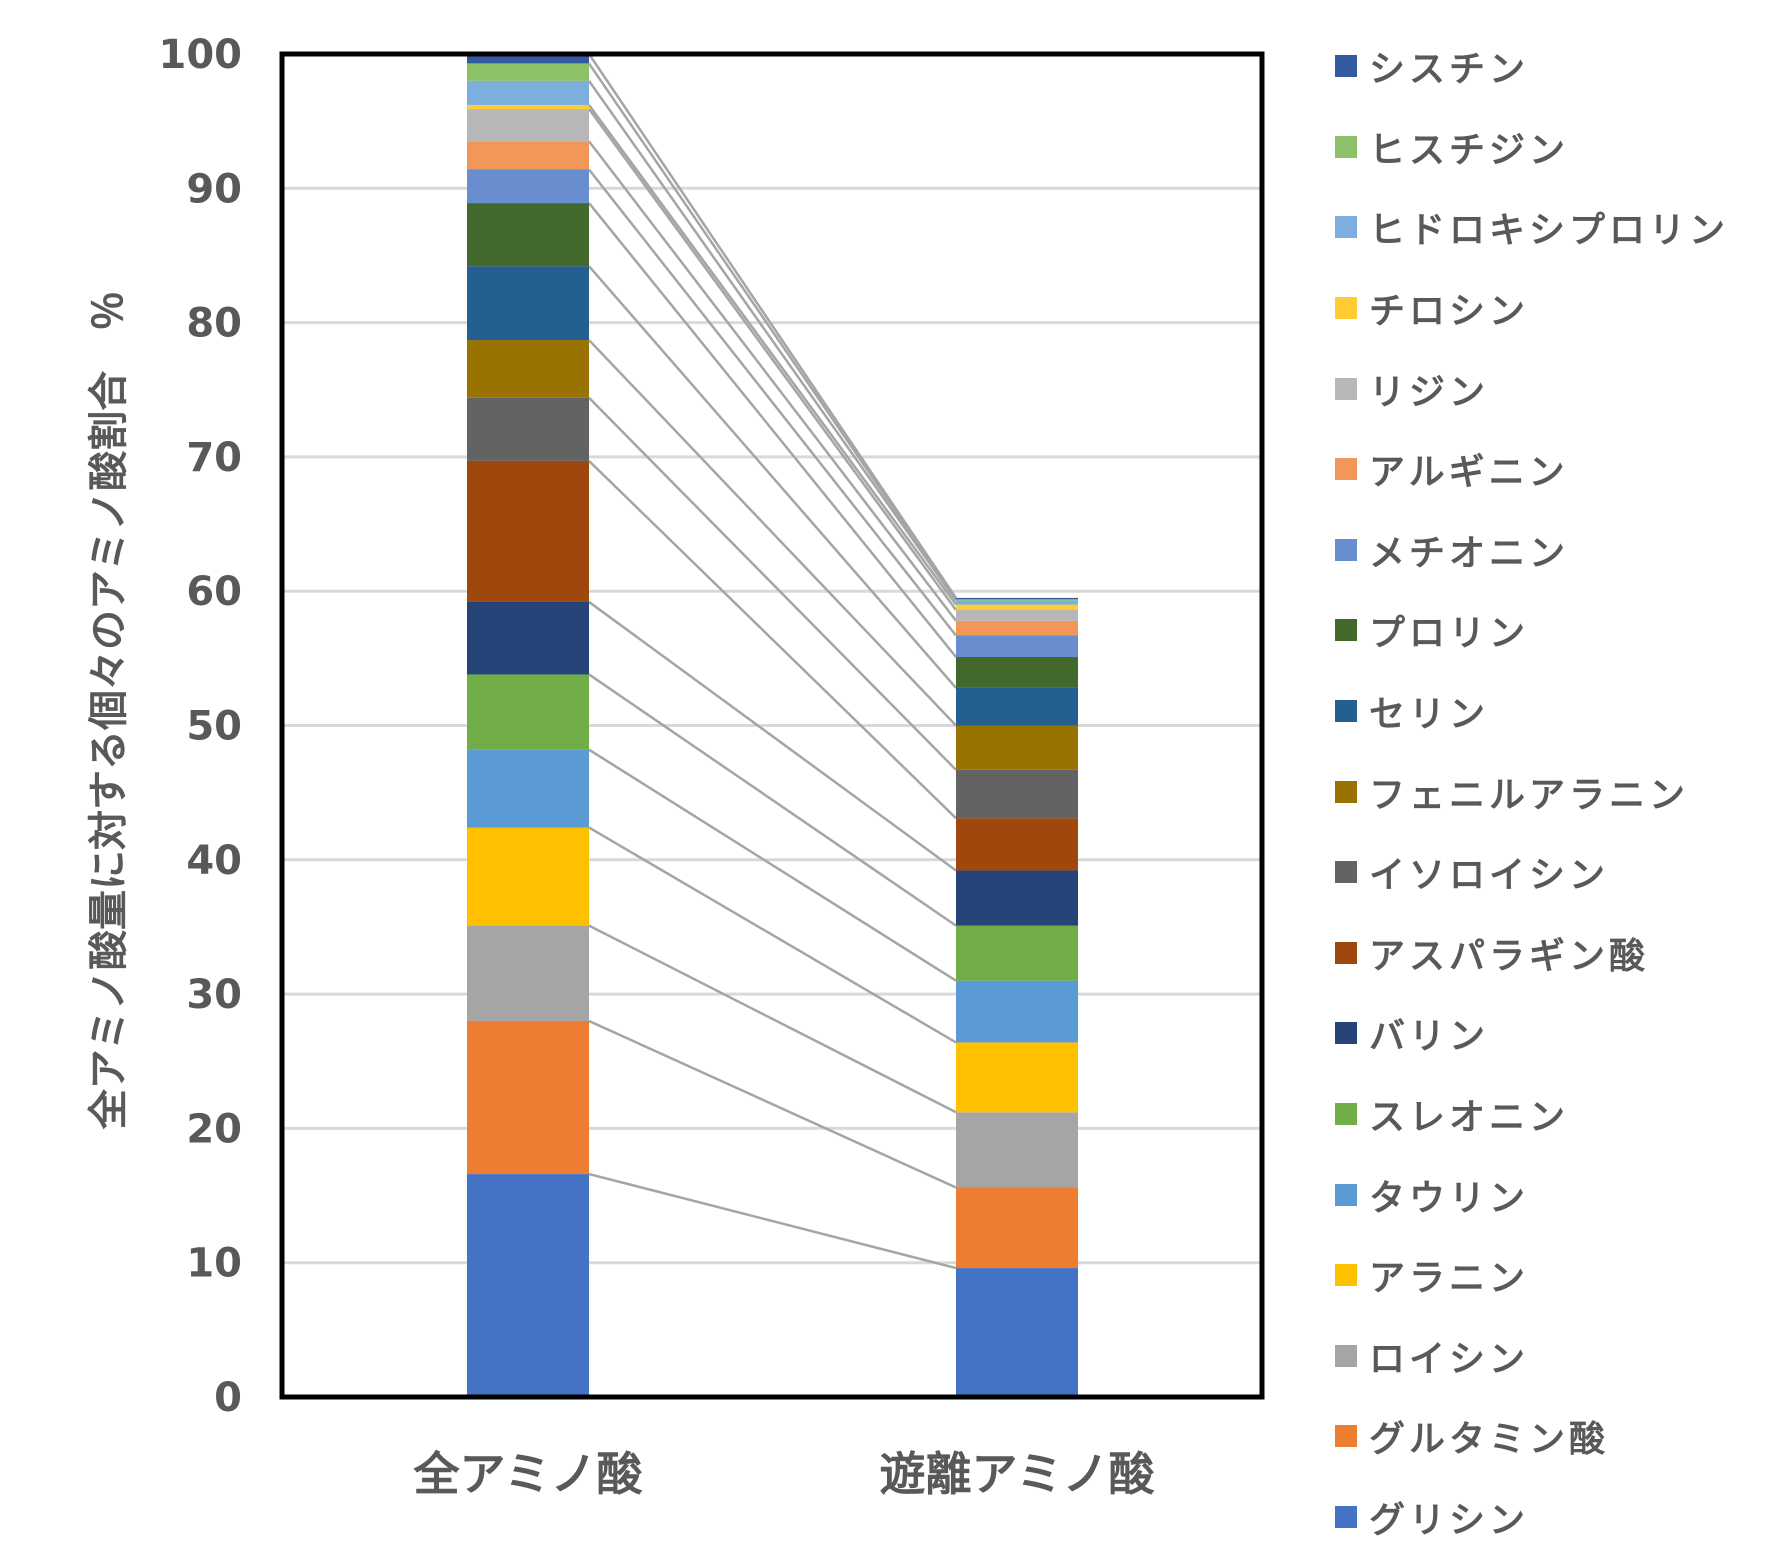 Image resolution: width=1770 pixels, height=1557 pixels. Describe the element at coordinates (214, 861) in the screenshot. I see `y-tick-label: 40` at that location.